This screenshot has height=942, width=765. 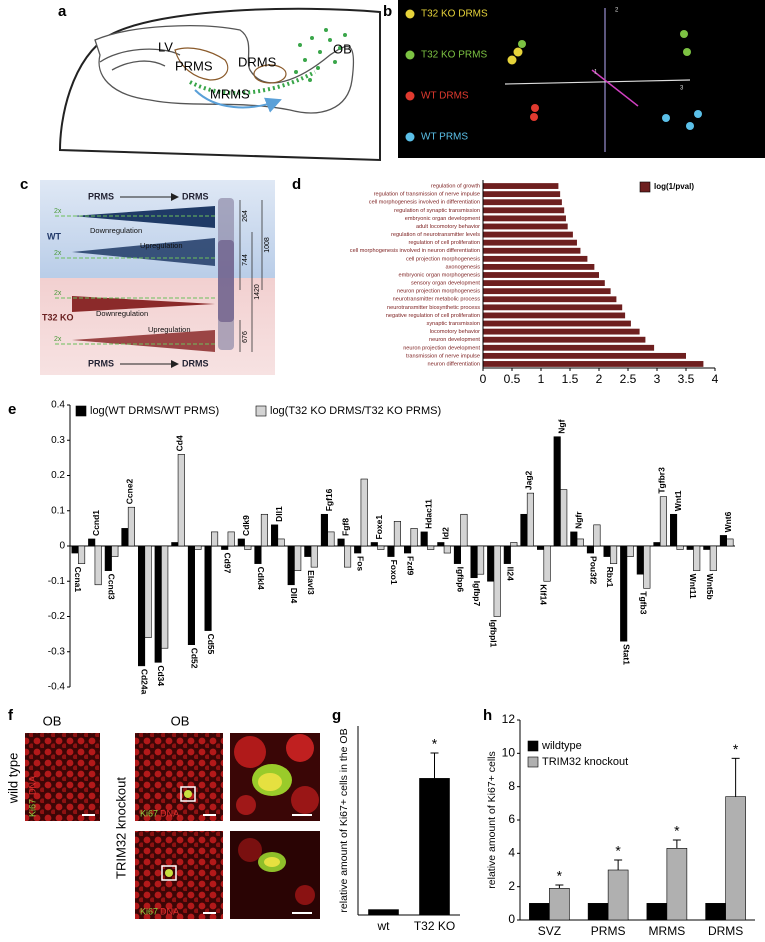 What do you see at coordinates (57, 651) in the screenshot?
I see `y-tick-label: -0.3` at bounding box center [57, 651].